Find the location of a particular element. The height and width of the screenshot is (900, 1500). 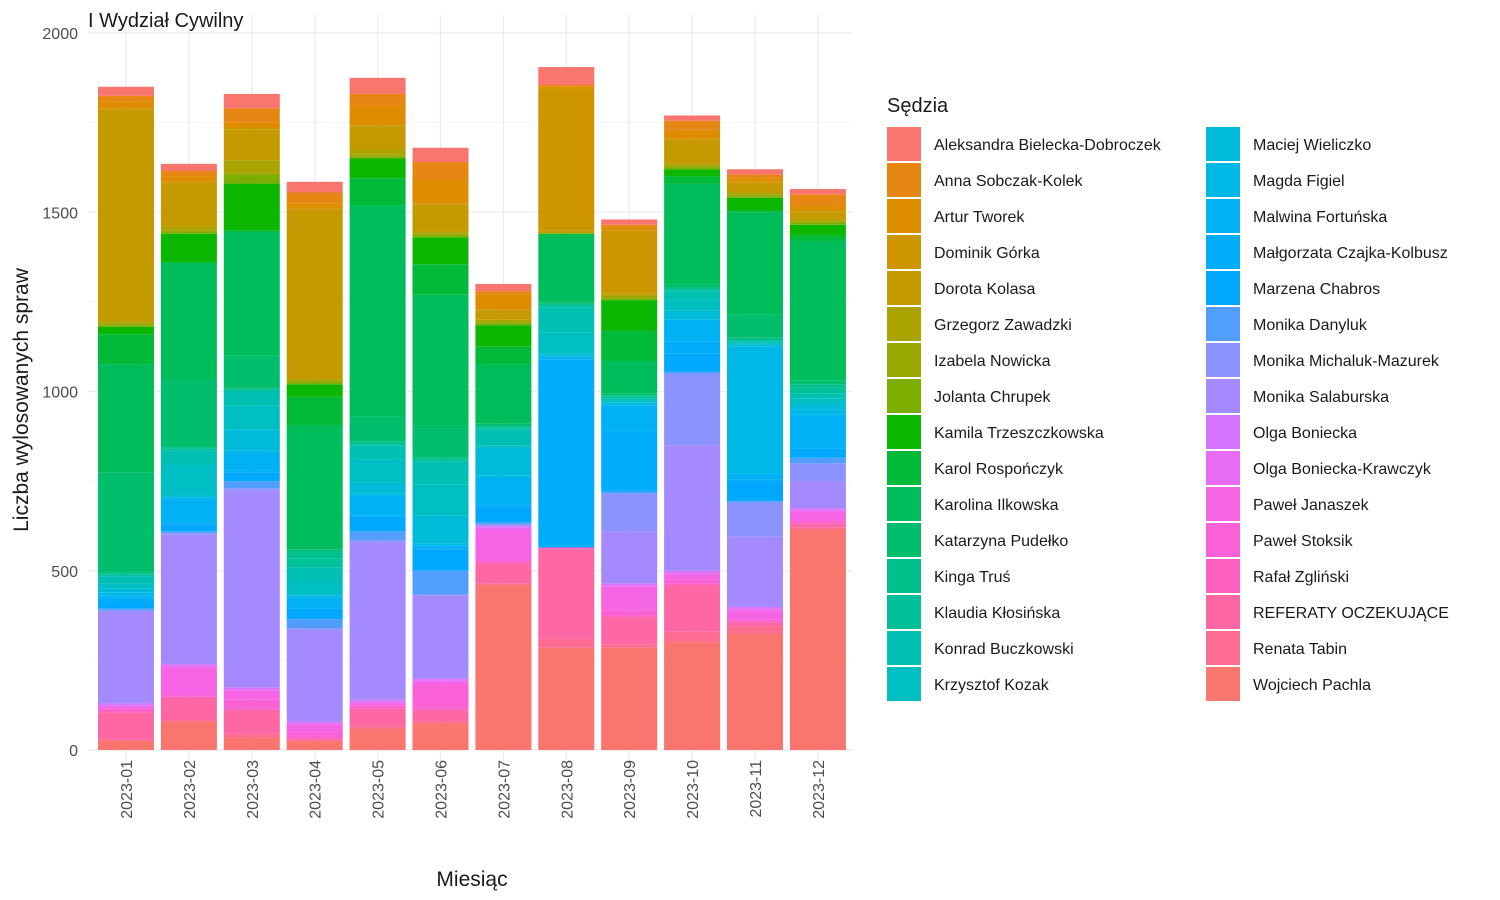

x-tick-label: 2023-02 is located at coordinates (190, 789).